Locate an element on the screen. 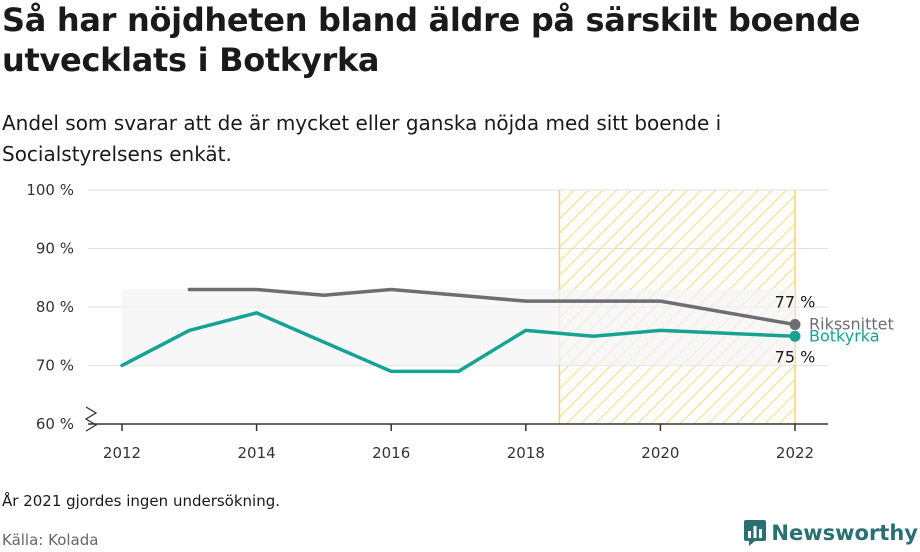 This screenshot has width=920, height=552. series-line-botkyrka is located at coordinates (458, 342).